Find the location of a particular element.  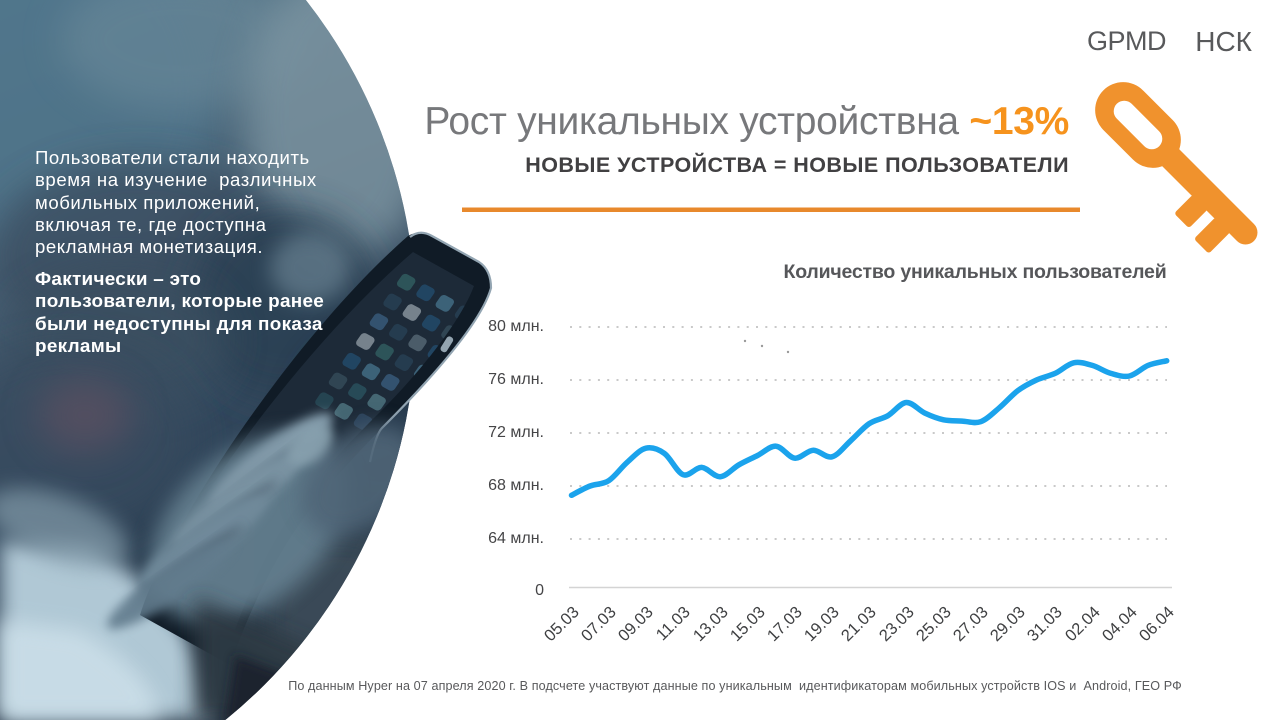

svg-text: 06.04 is located at coordinates (1157, 624).